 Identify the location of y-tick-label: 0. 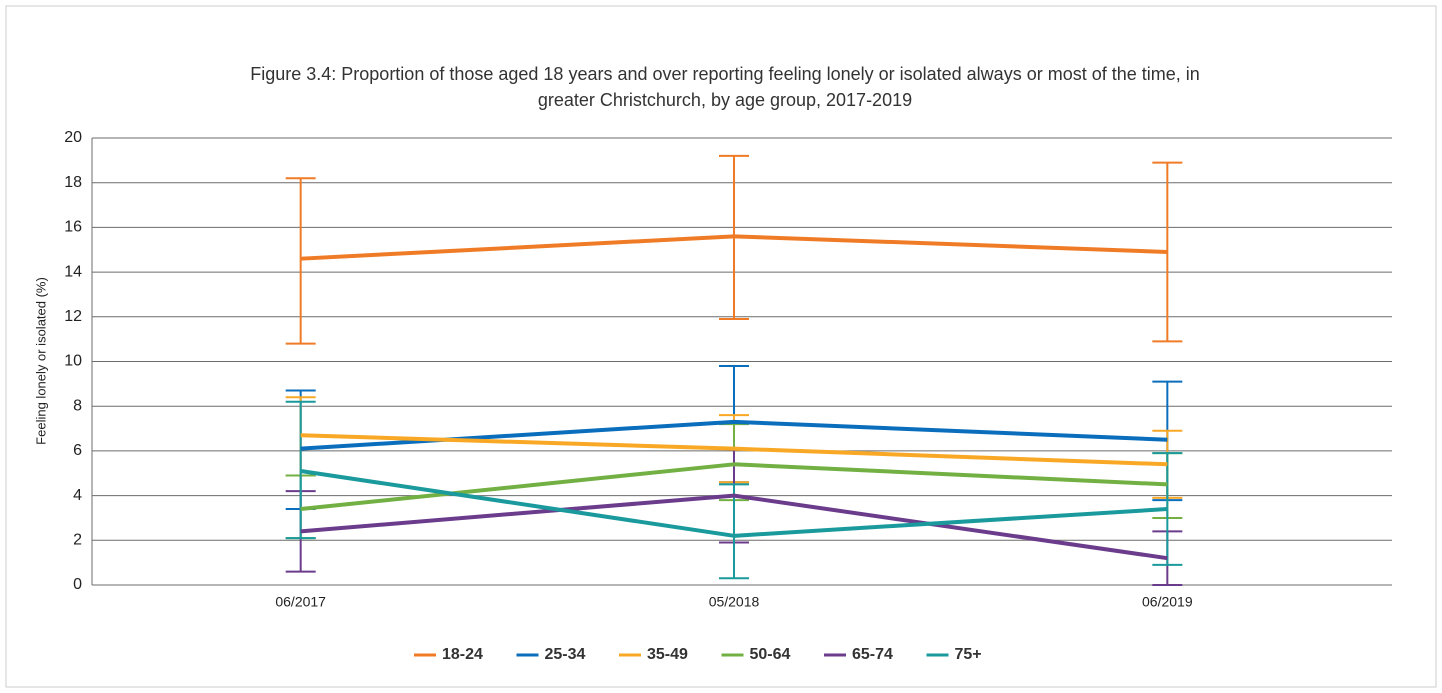
(77, 584).